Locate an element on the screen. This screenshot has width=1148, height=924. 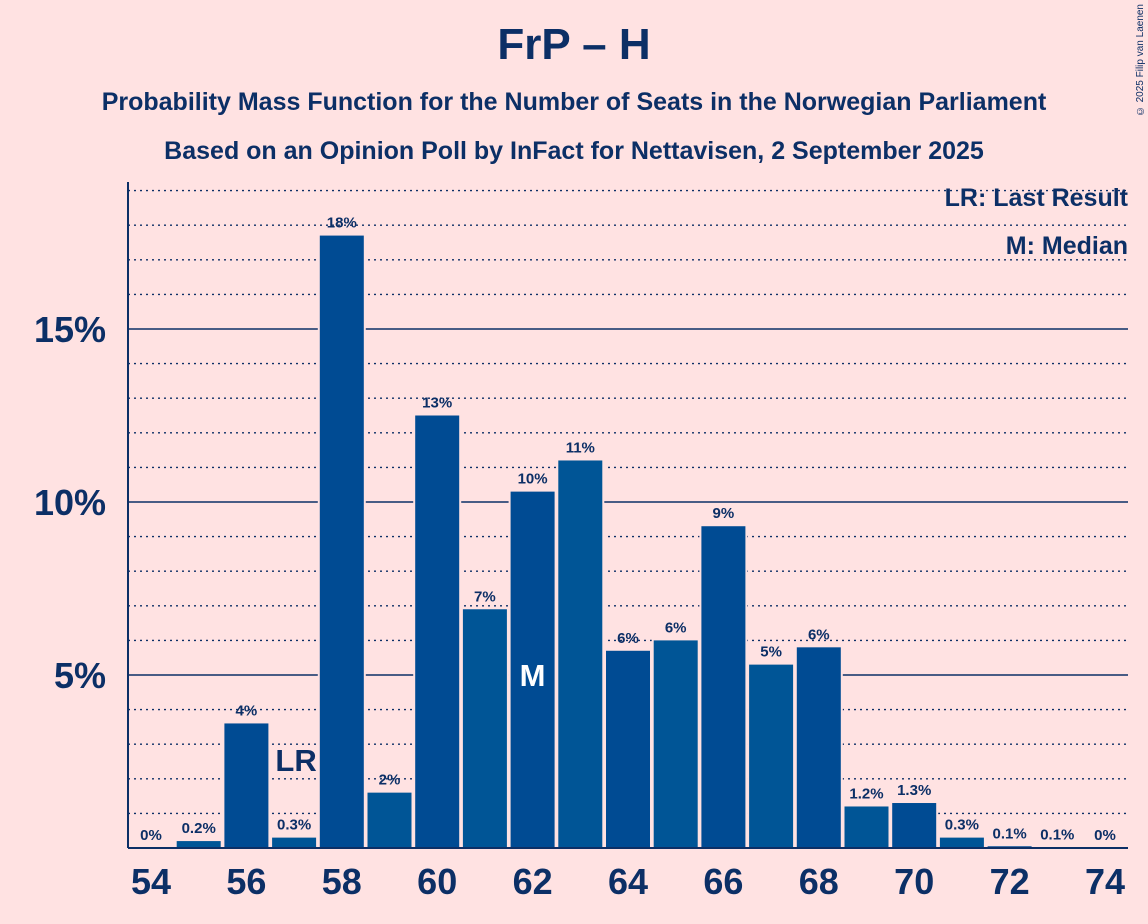
legend-last-result: LR: Last Result is located at coordinates (1036, 198).